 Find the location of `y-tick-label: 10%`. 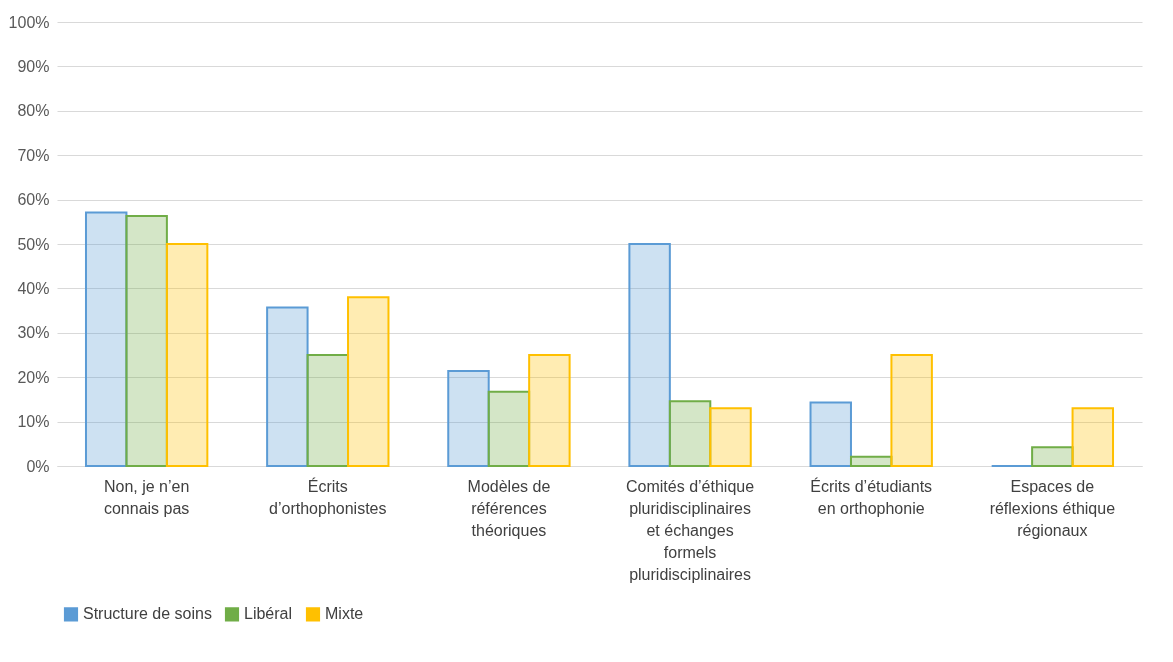

y-tick-label: 10% is located at coordinates (33, 422).